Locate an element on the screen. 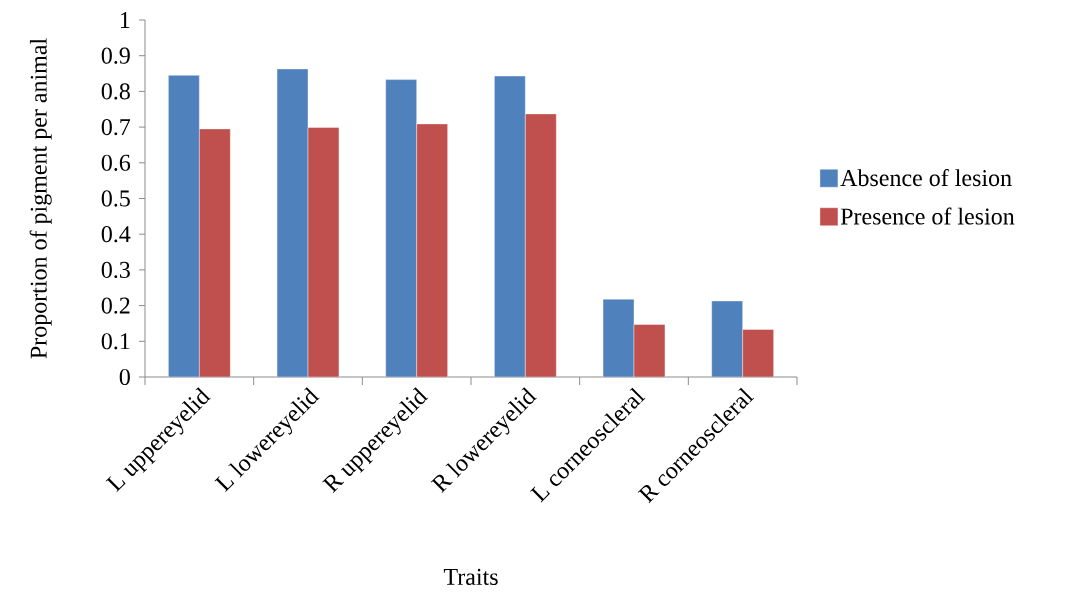  y-tick-label: 0 is located at coordinates (124, 377).